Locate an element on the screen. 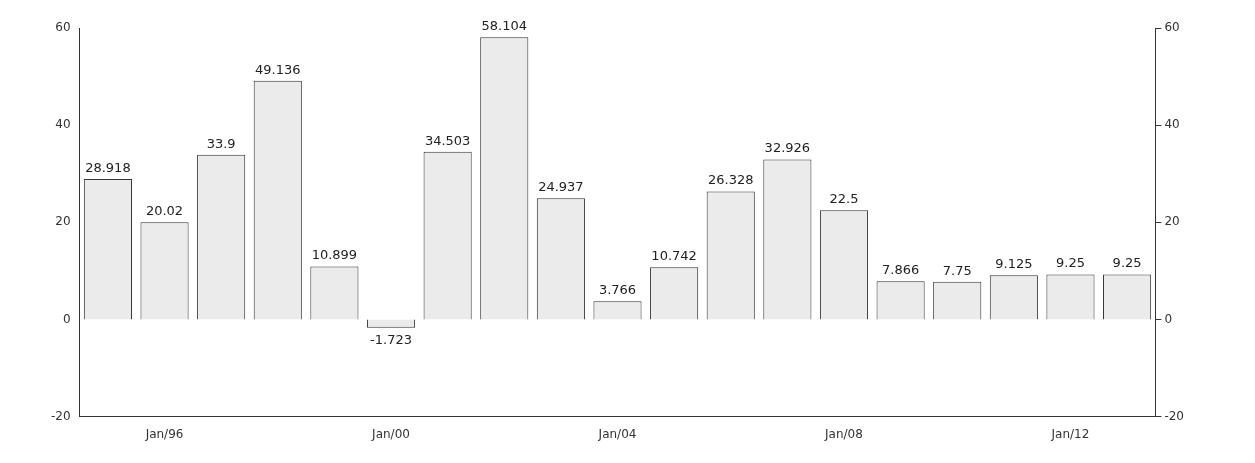 Image resolution: width=1255 pixels, height=463 pixels. data-label: 22.5 is located at coordinates (844, 199).